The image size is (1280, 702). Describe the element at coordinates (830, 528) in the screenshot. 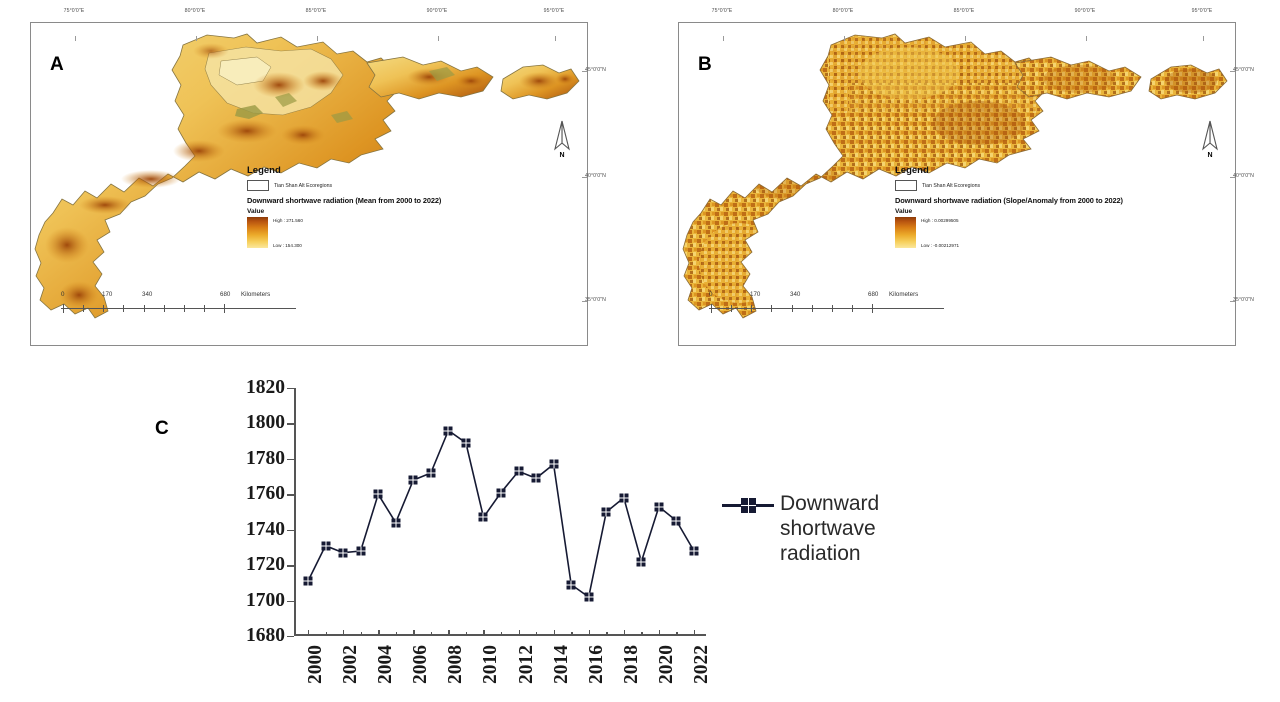

I see `legend-series-label: Downward shortwave radiation` at that location.